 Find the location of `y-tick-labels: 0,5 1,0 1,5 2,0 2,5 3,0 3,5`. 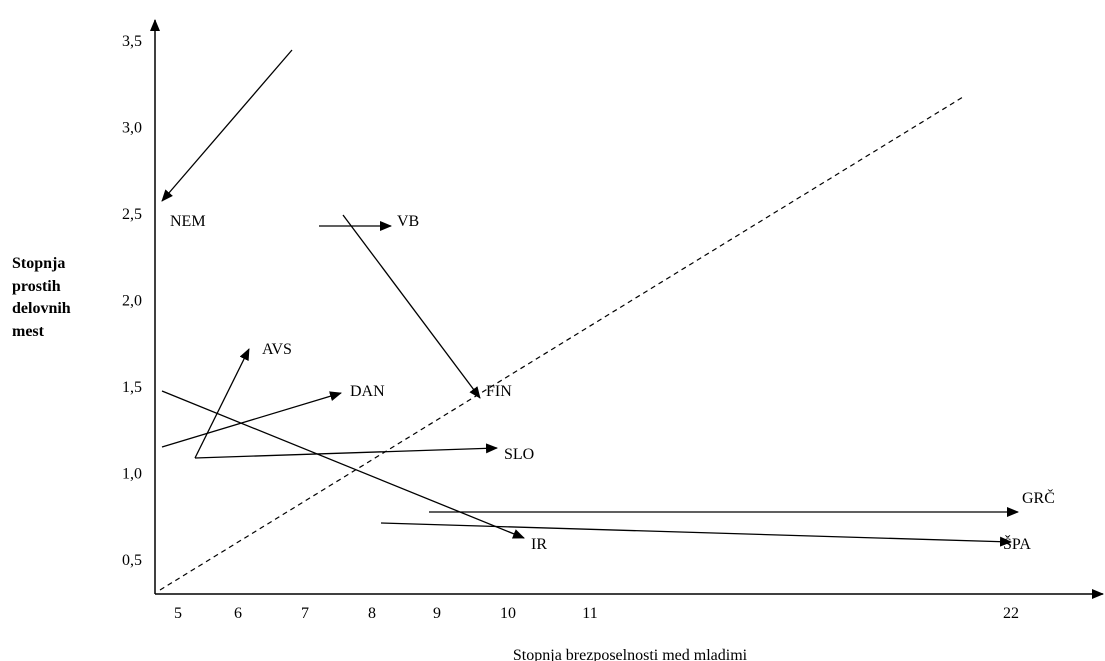

y-tick-labels: 0,5 1,0 1,5 2,0 2,5 3,0 3,5 is located at coordinates (132, 301).